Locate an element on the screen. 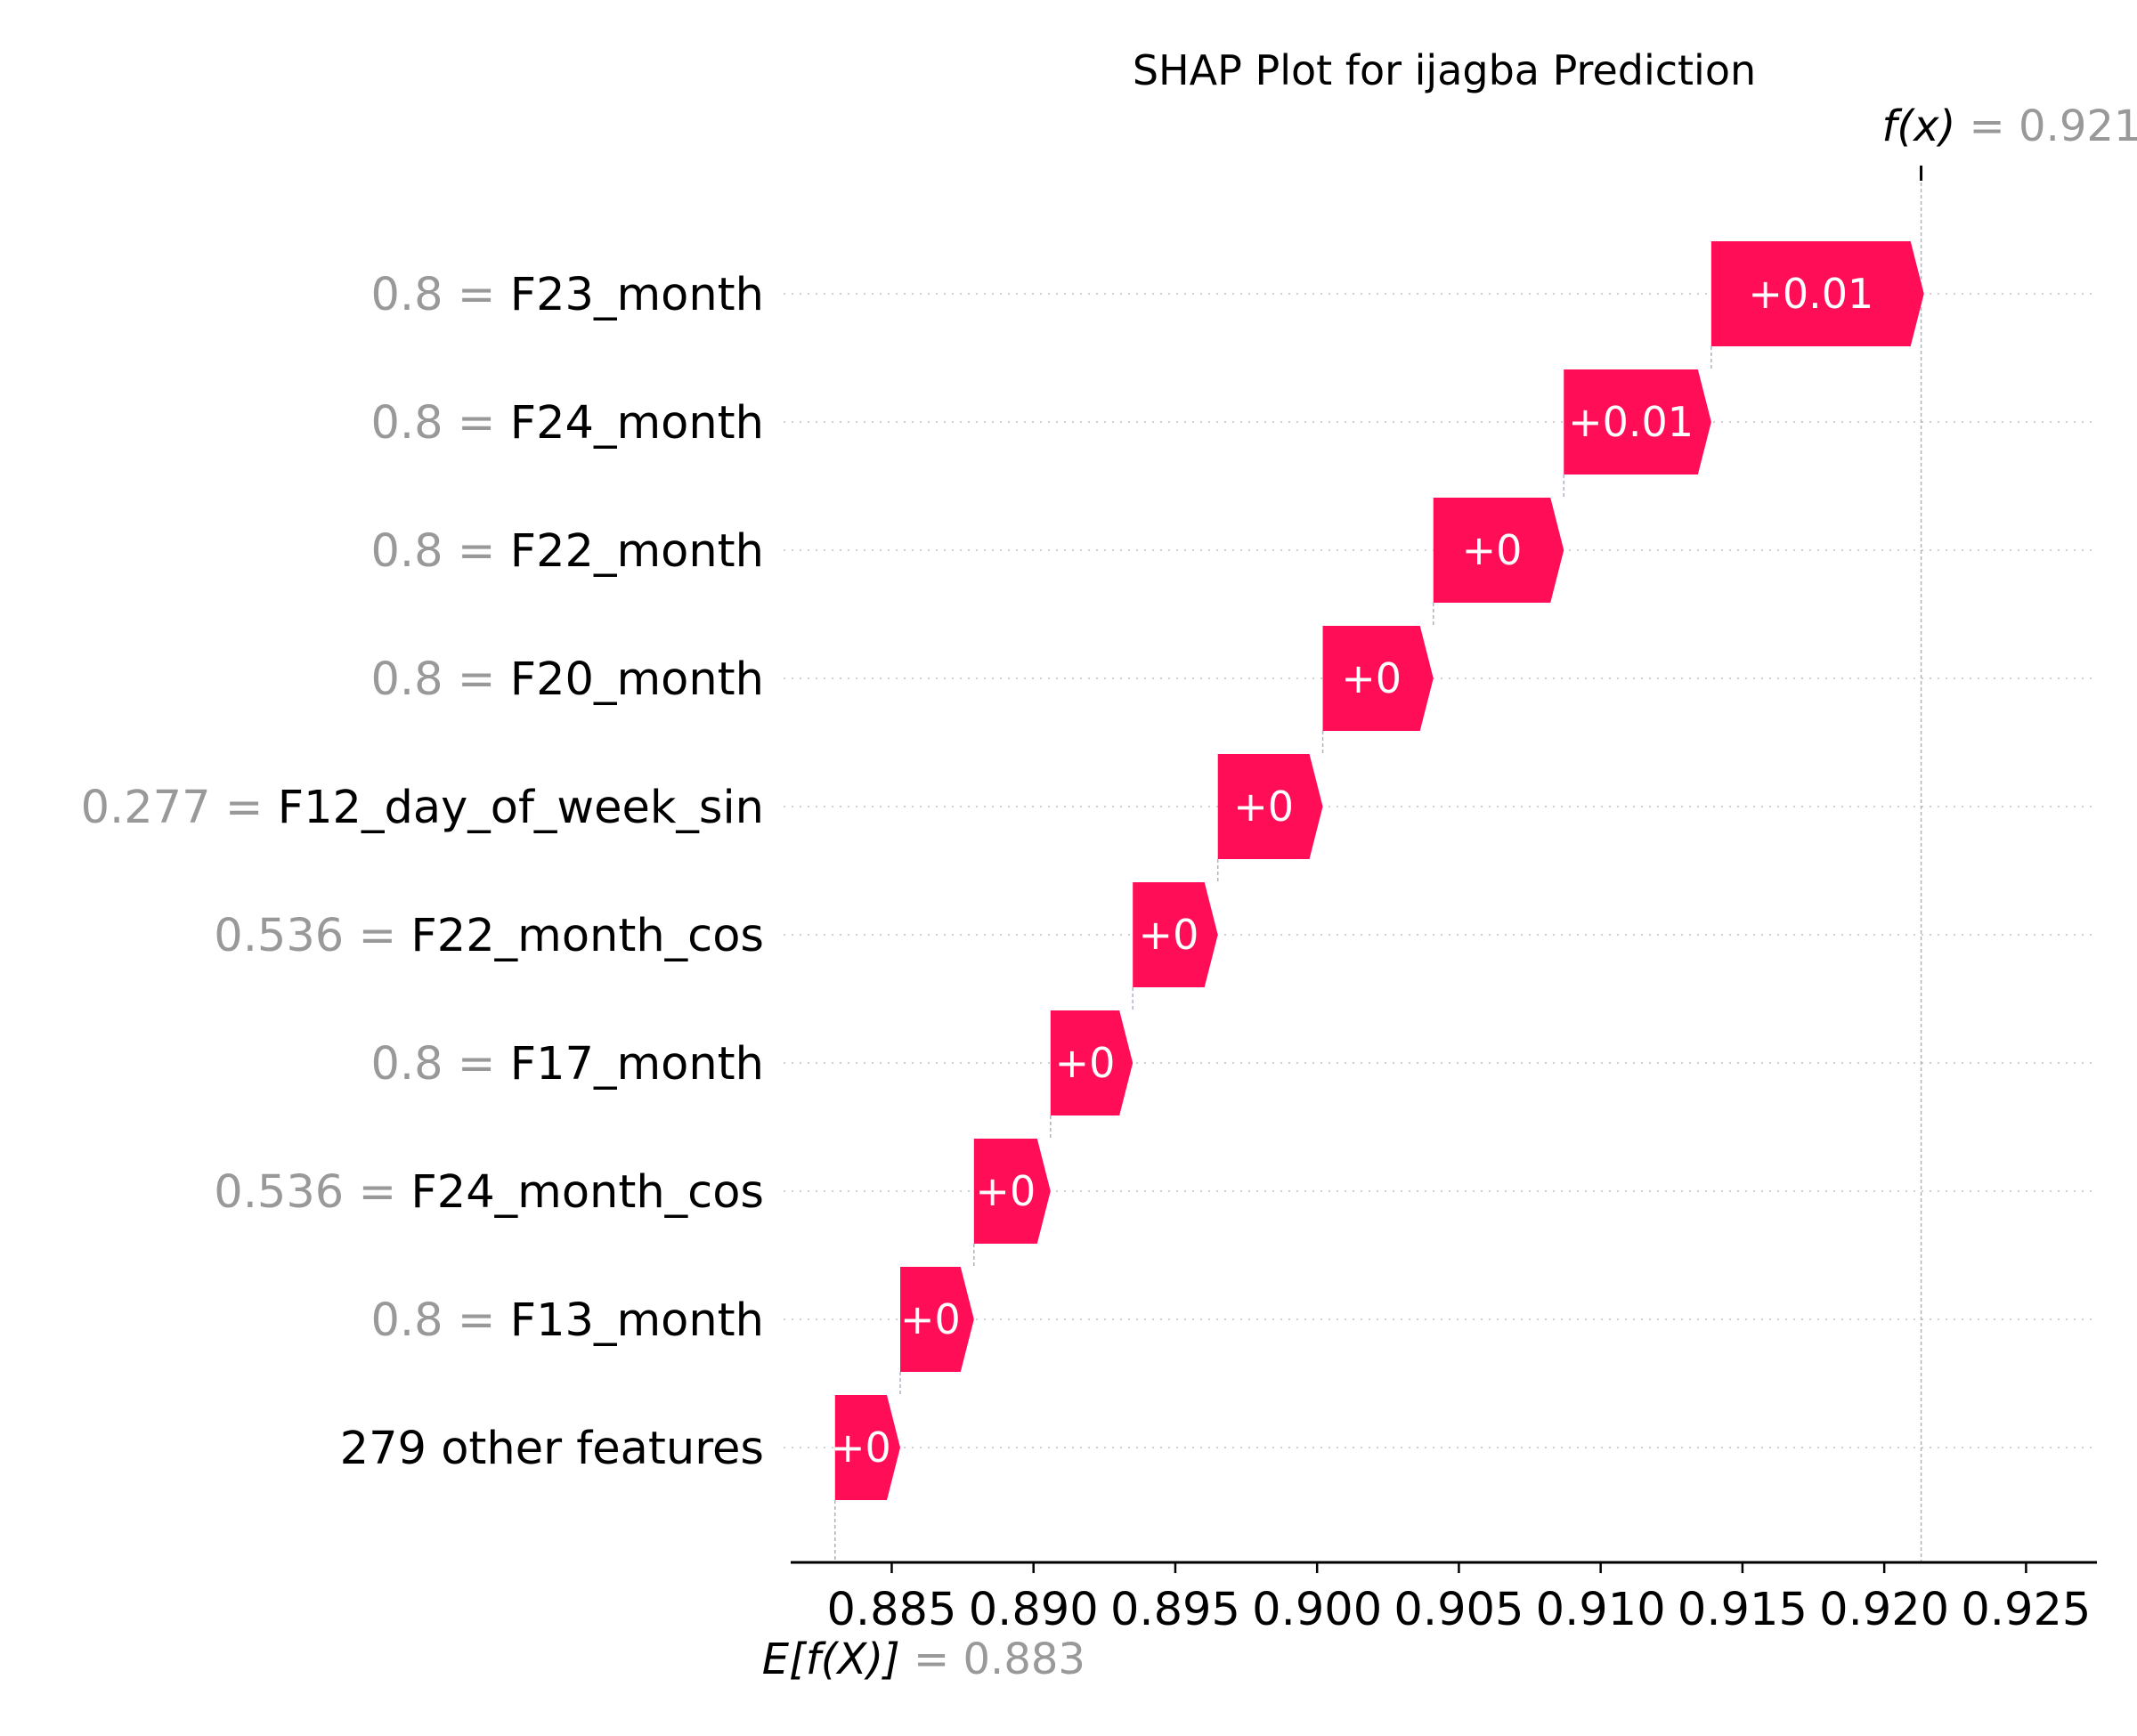  x-tick-label: 0.885 is located at coordinates (891, 1610).